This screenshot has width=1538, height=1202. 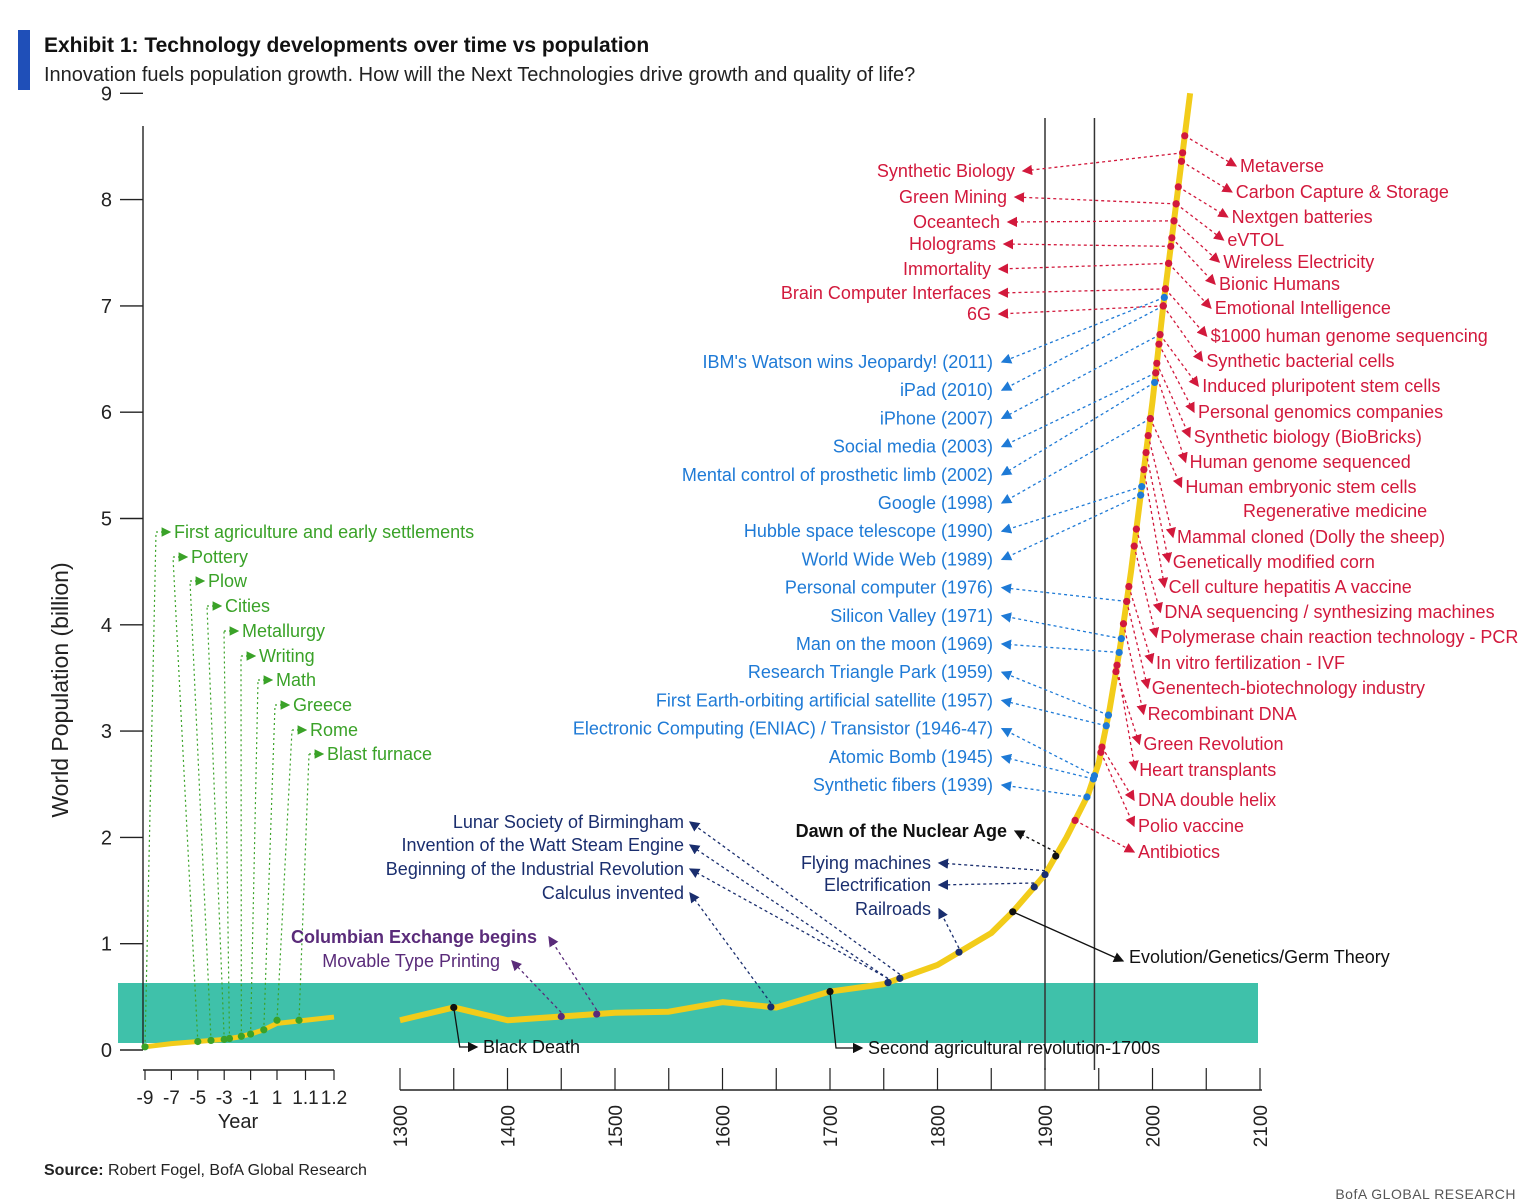 What do you see at coordinates (228, 581) in the screenshot?
I see `ancient-label: Plow` at bounding box center [228, 581].